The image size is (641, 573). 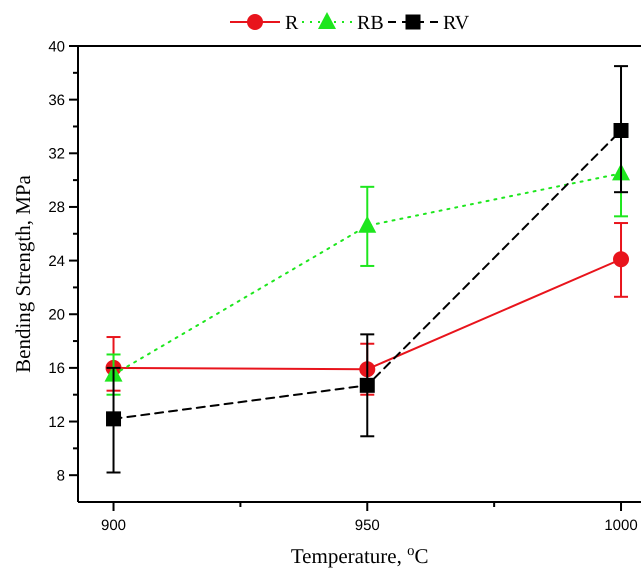 I want to click on y-tick-label: 20, so click(x=56, y=315).